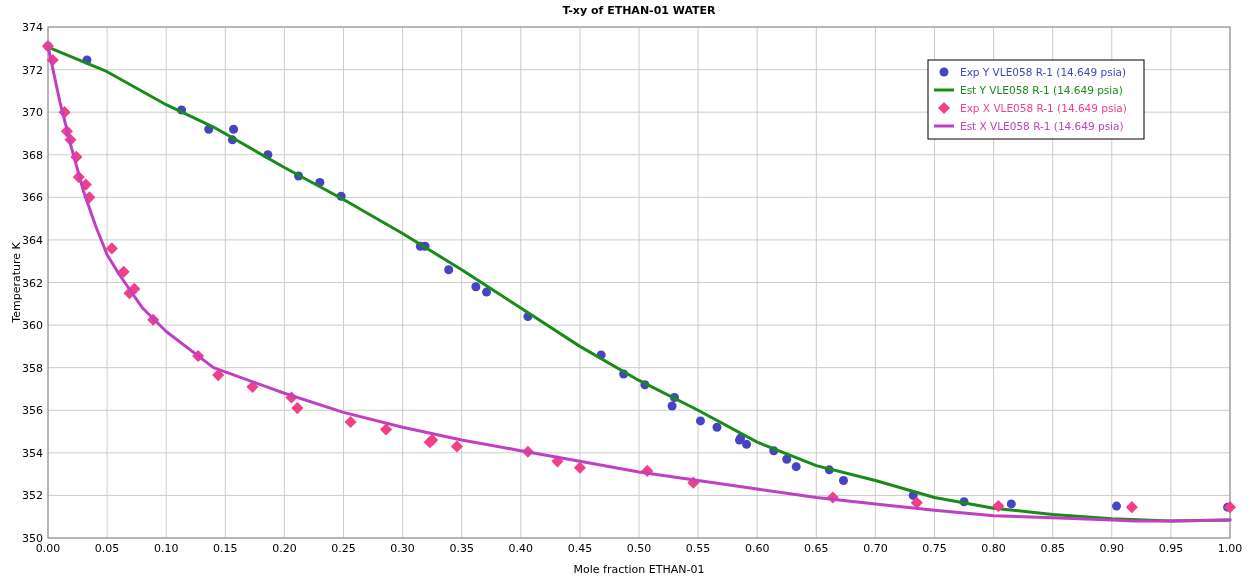 This screenshot has width=1258, height=581. What do you see at coordinates (1042, 126) in the screenshot?
I see `legend-label: Est X VLE058 R-1 (14.649 psia)` at bounding box center [1042, 126].